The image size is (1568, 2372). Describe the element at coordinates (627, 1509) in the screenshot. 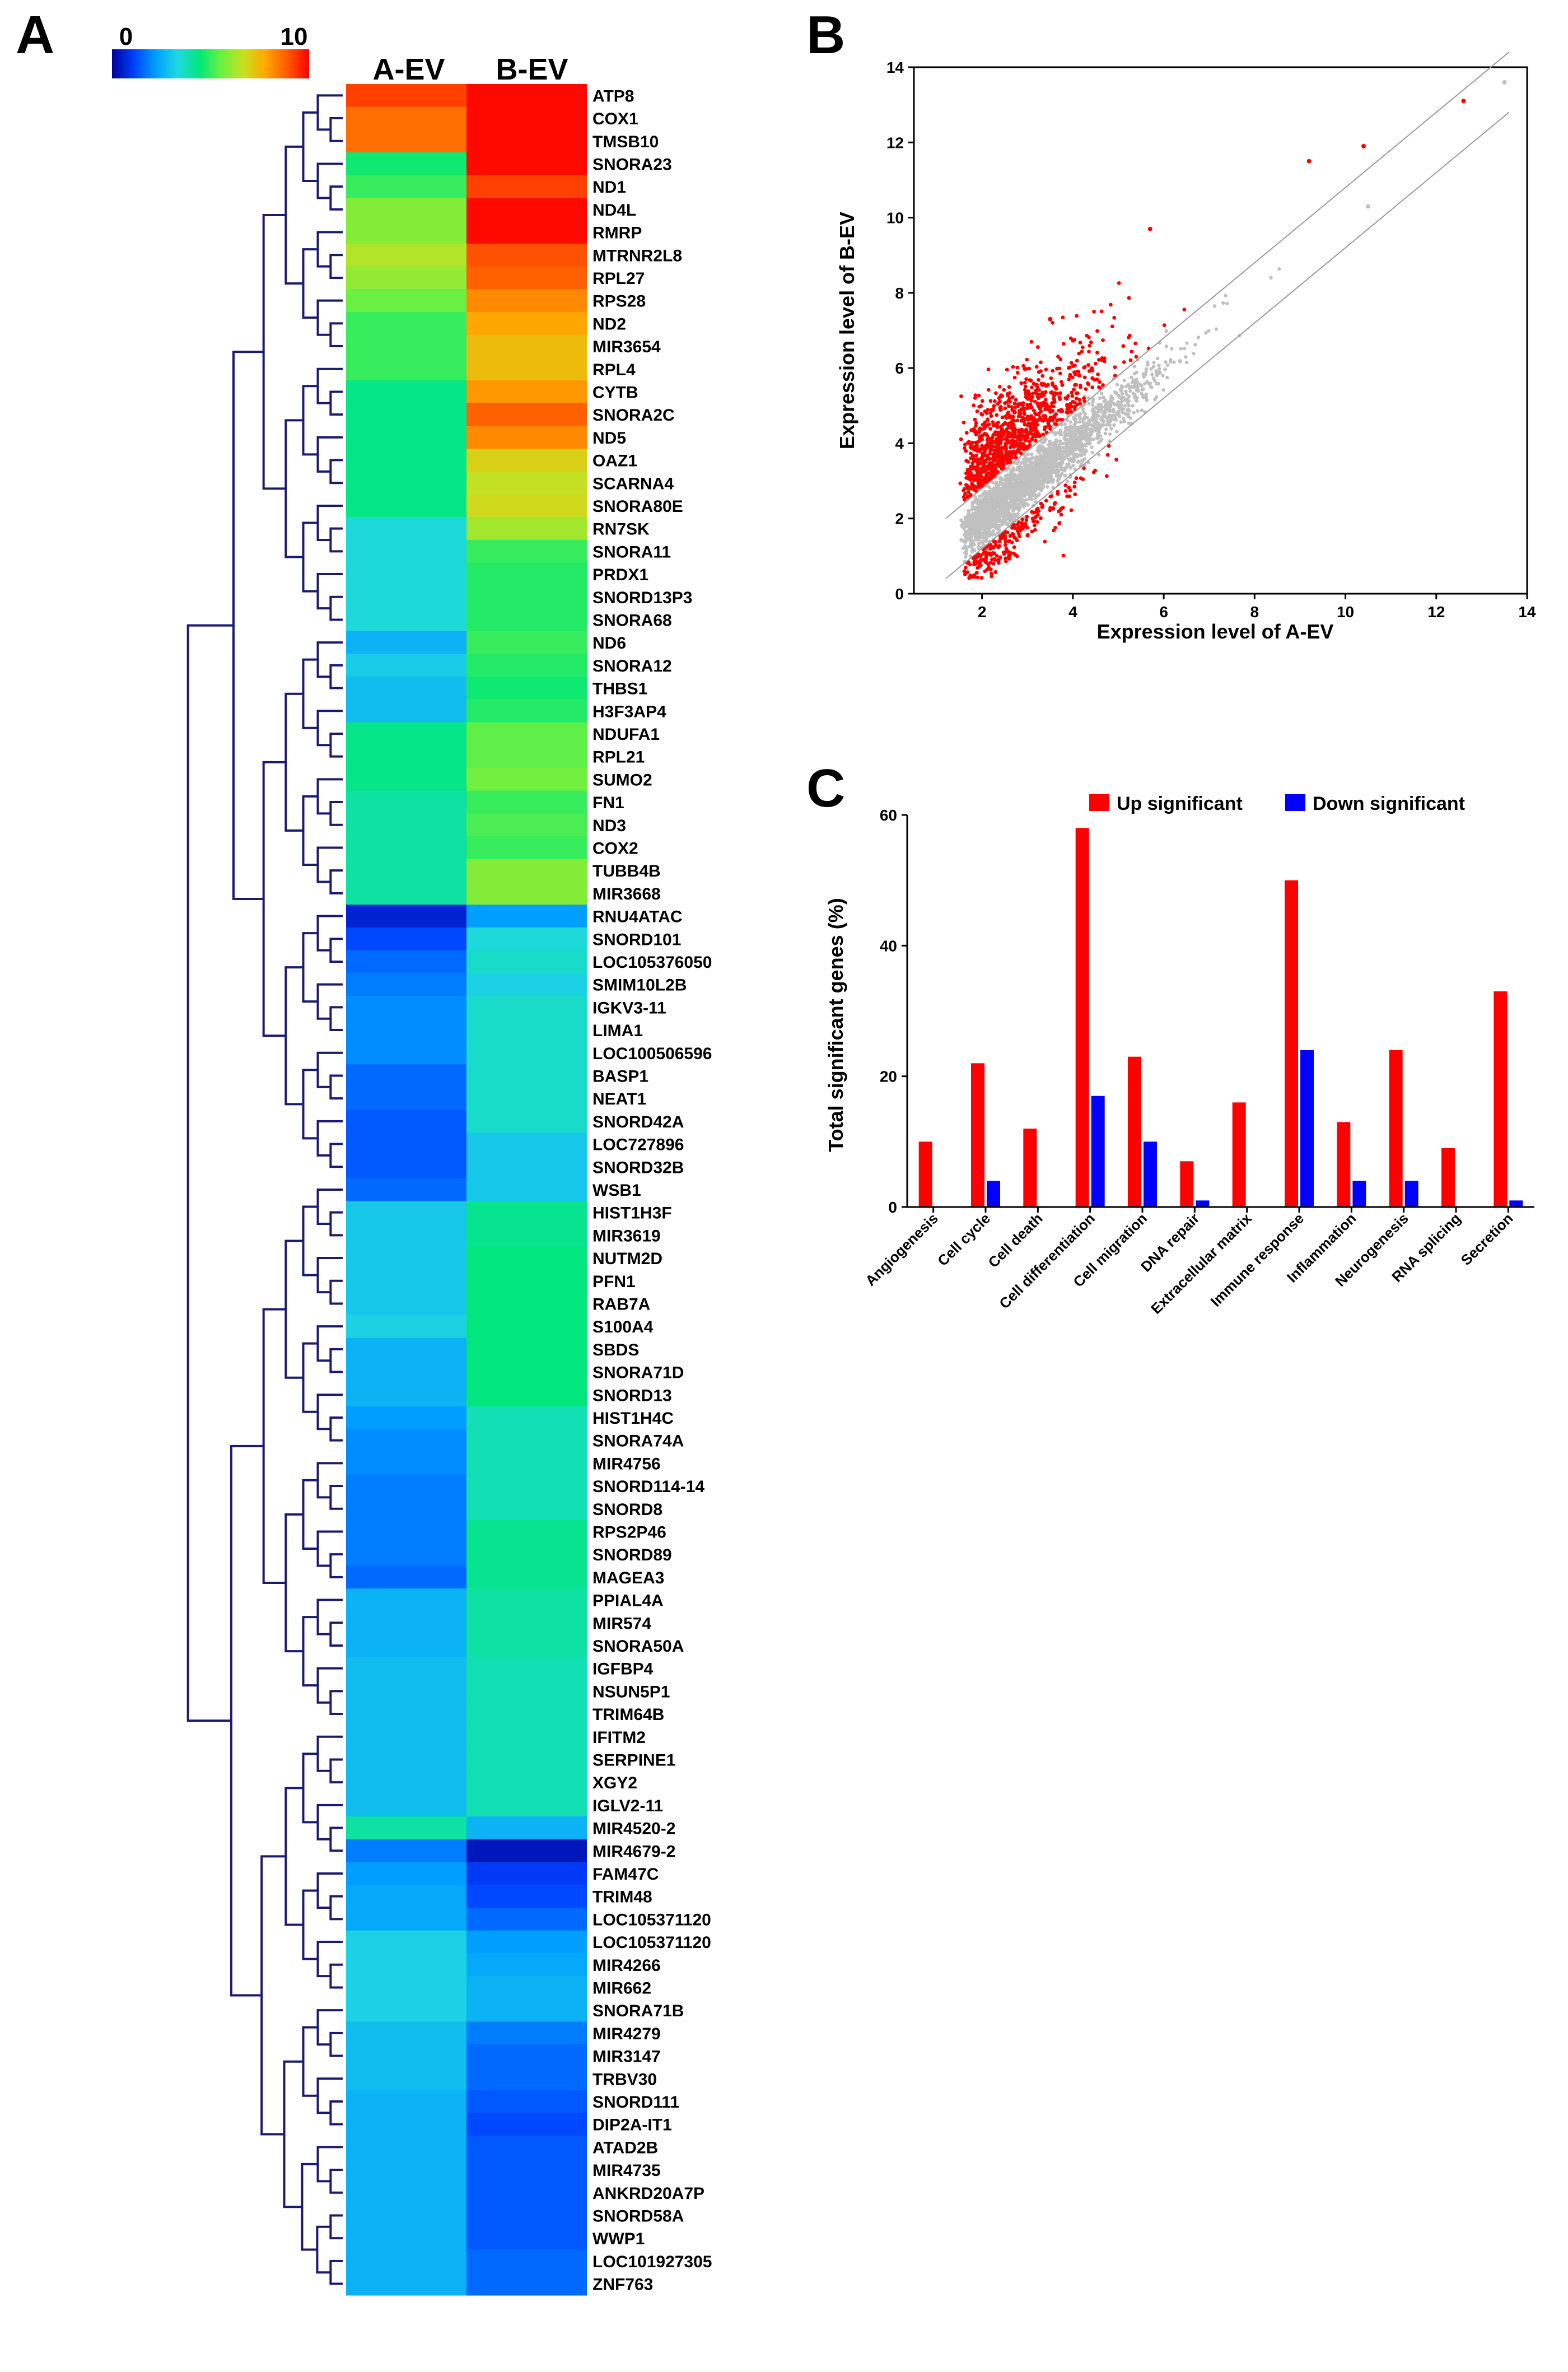

I see `heatmap-row-label: SNORD8` at that location.